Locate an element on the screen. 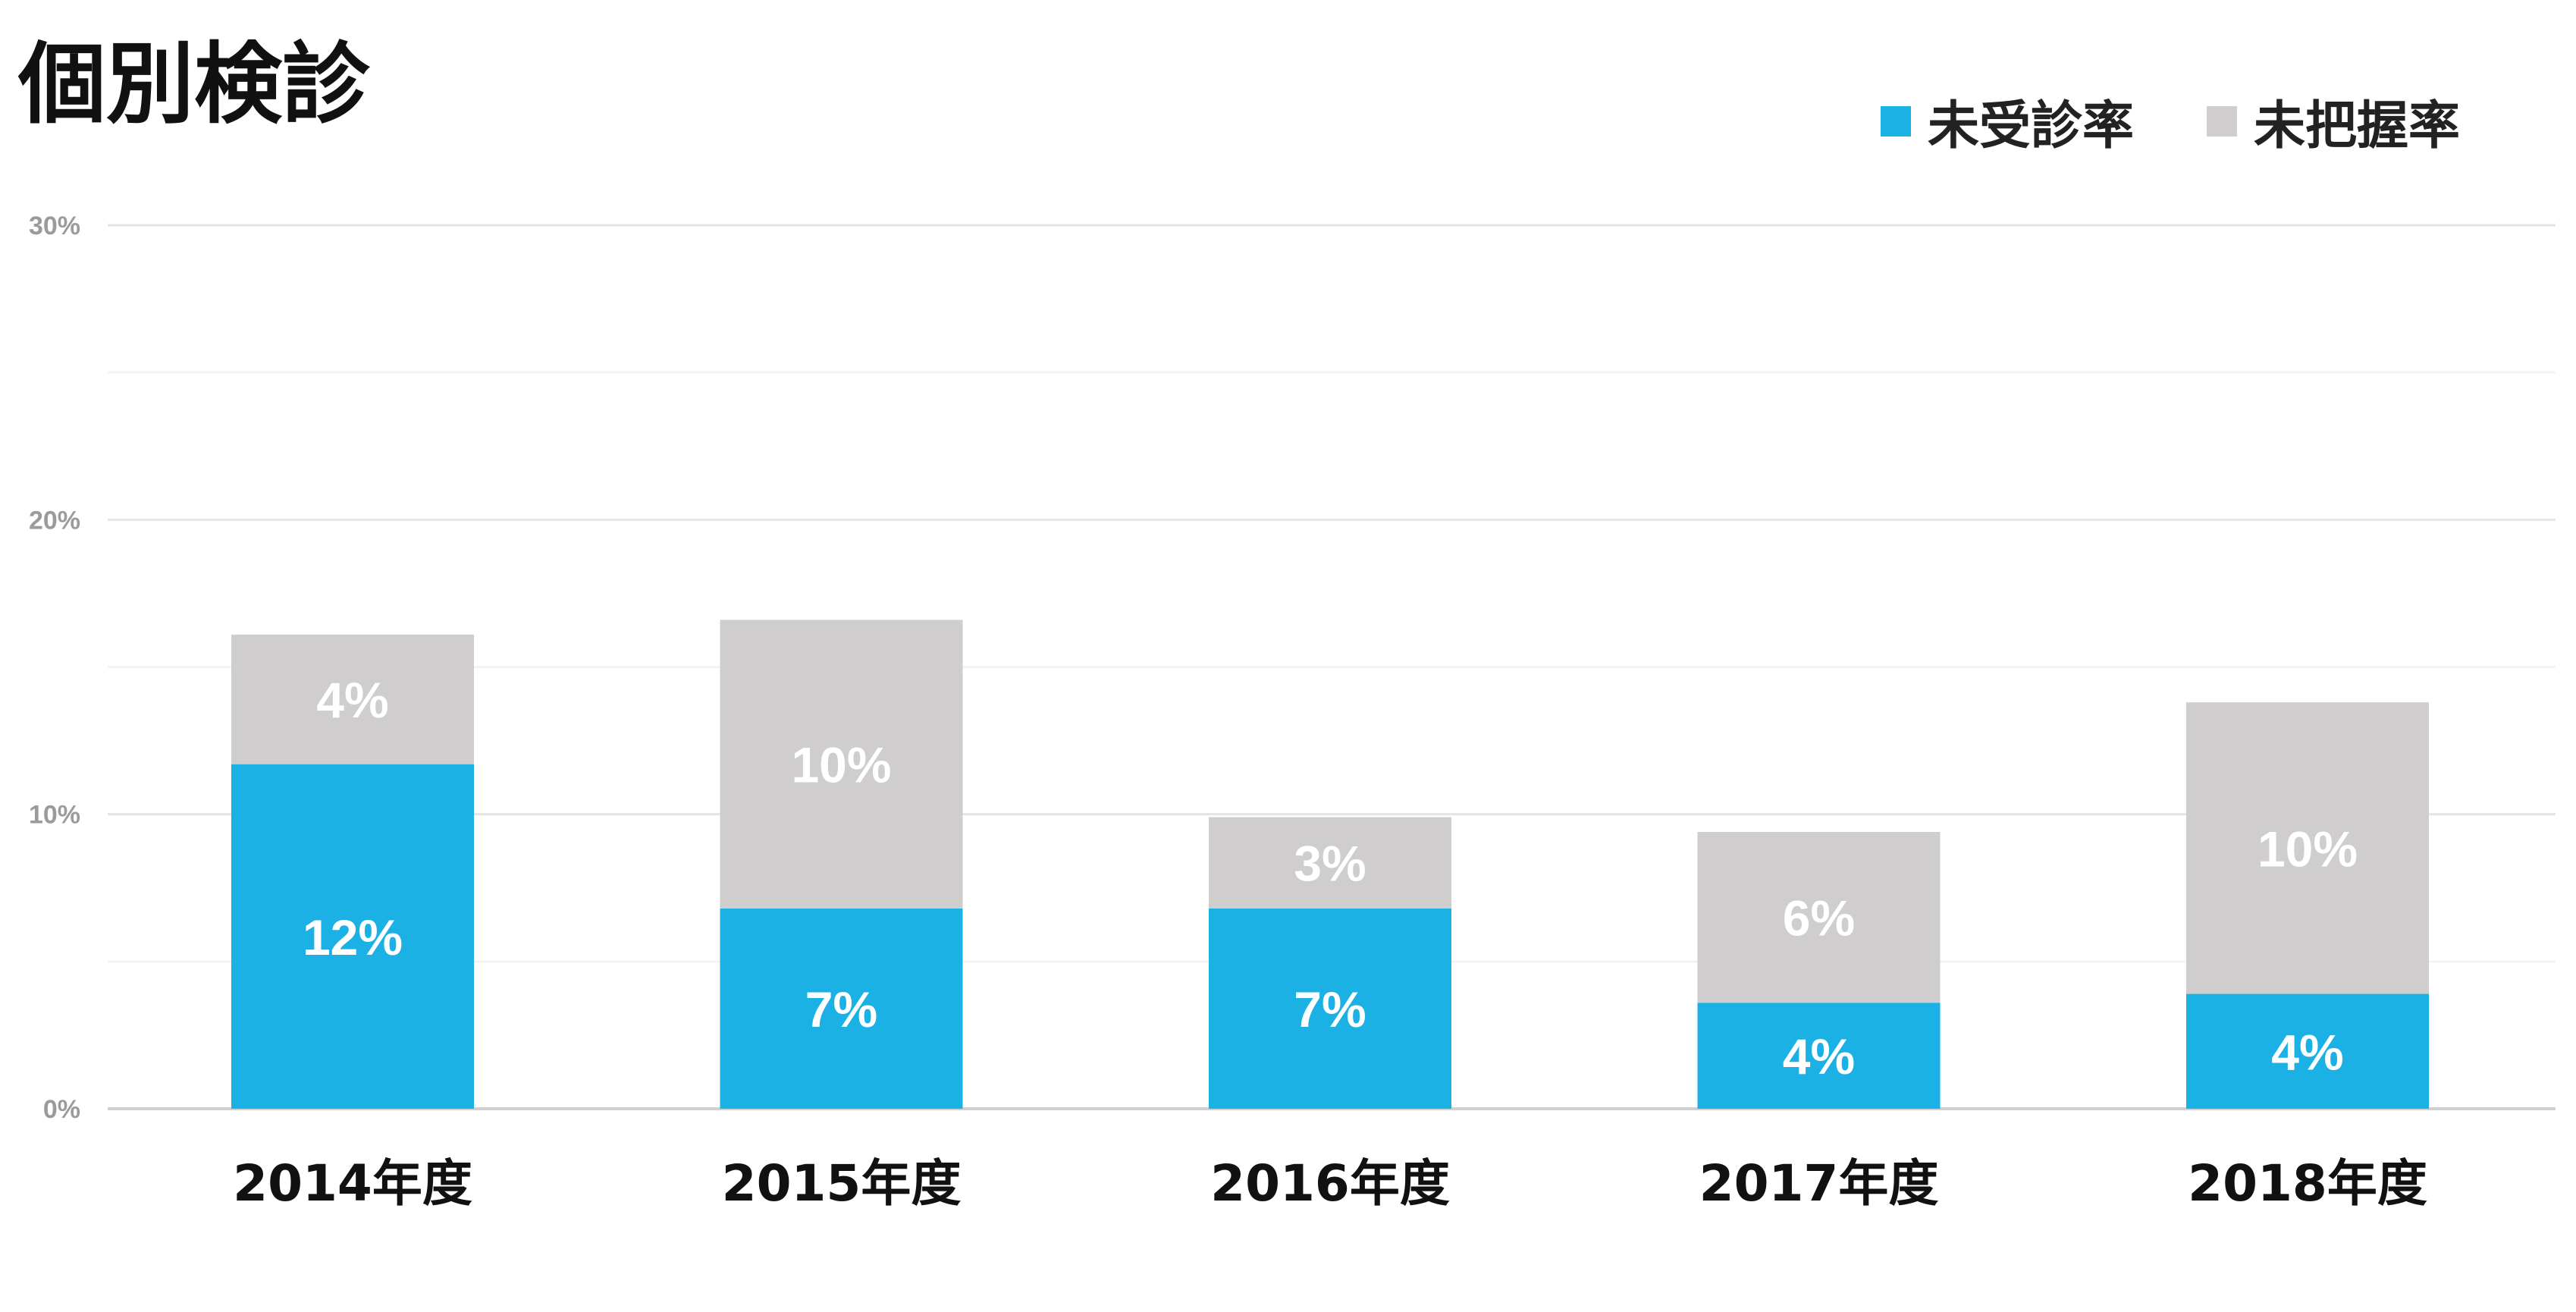  chart-title: 個別検診 is located at coordinates (194, 84).